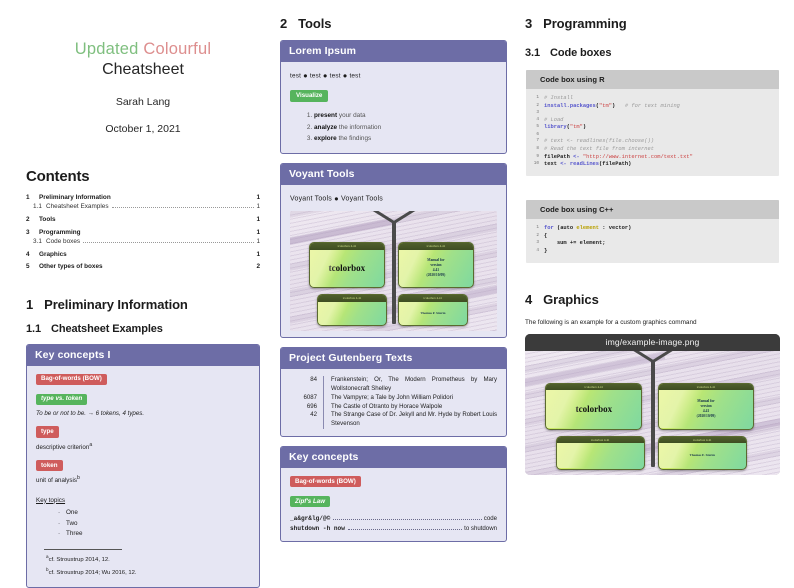 Image resolution: width=794 pixels, height=588 pixels. What do you see at coordinates (71, 379) in the screenshot?
I see `tag-bag-of-words: Bag-of-words (BOW)` at bounding box center [71, 379].